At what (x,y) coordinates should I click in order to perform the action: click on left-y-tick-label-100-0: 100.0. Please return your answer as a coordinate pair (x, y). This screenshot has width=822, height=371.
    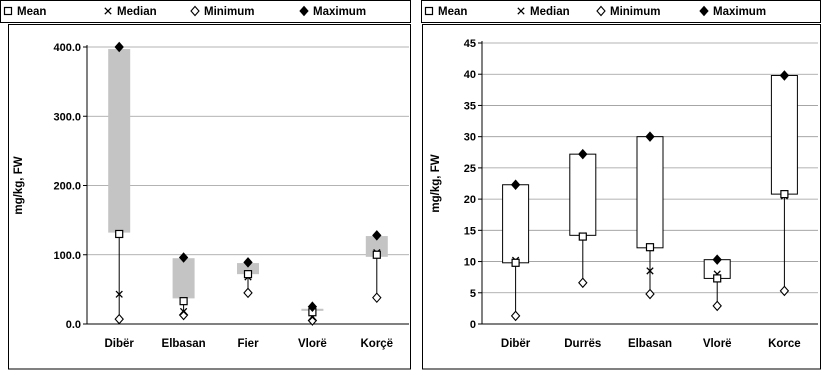
    Looking at the image, I should click on (67, 256).